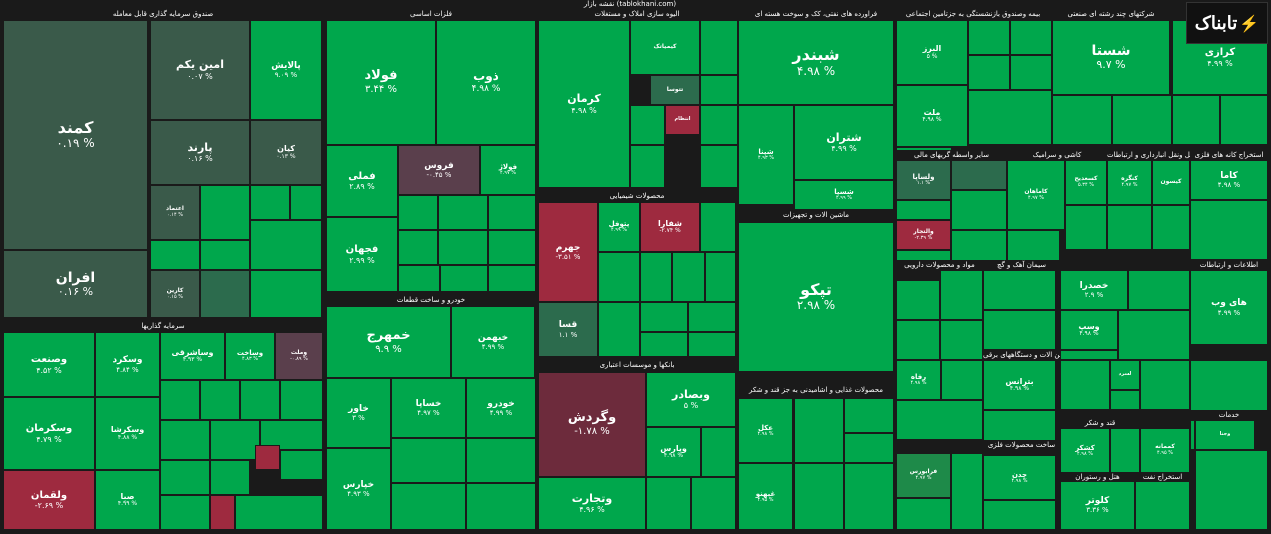 The width and height of the screenshot is (1271, 534). Describe the element at coordinates (592, 424) in the screenshot. I see `stock-tile: وگردش -۱.۷۸ %` at that location.